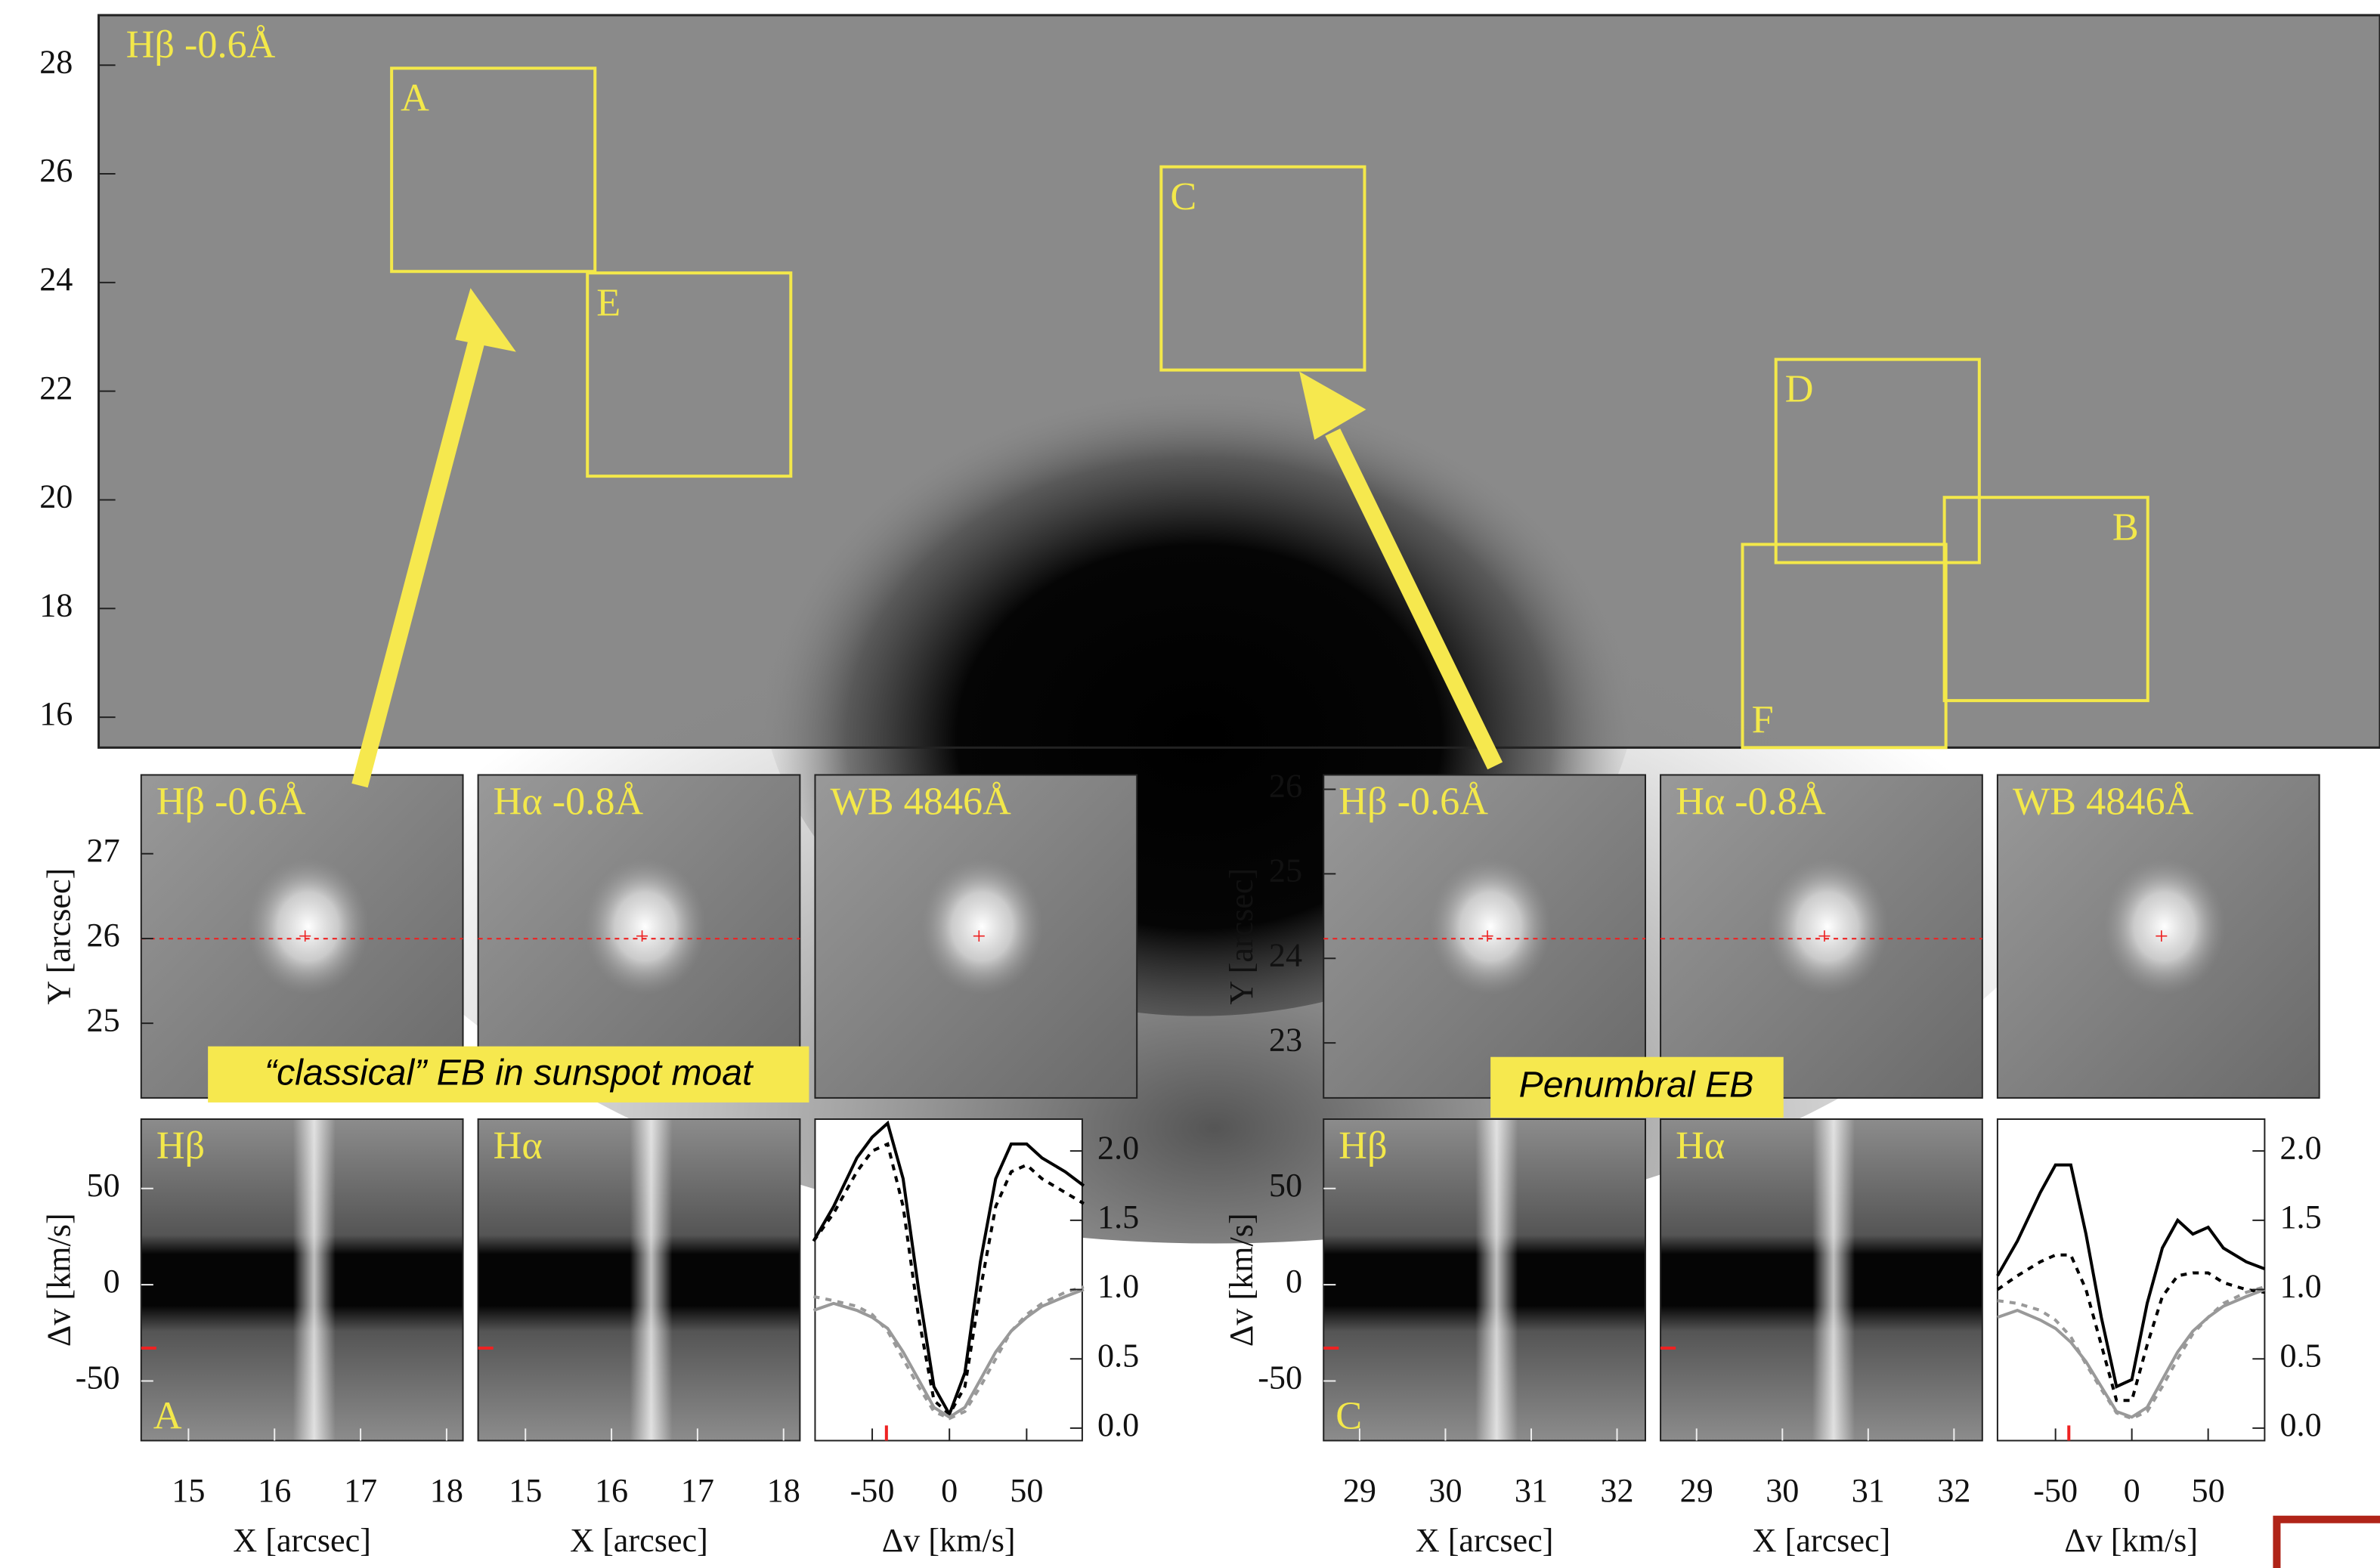 The height and width of the screenshot is (1568, 2380). Describe the element at coordinates (1799, 389) in the screenshot. I see `region-label: D` at that location.